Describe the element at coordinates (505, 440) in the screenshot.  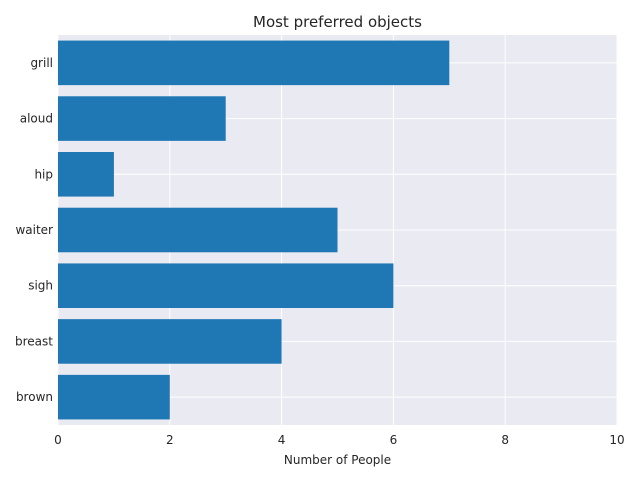
I see `x-tick-label: 8` at that location.